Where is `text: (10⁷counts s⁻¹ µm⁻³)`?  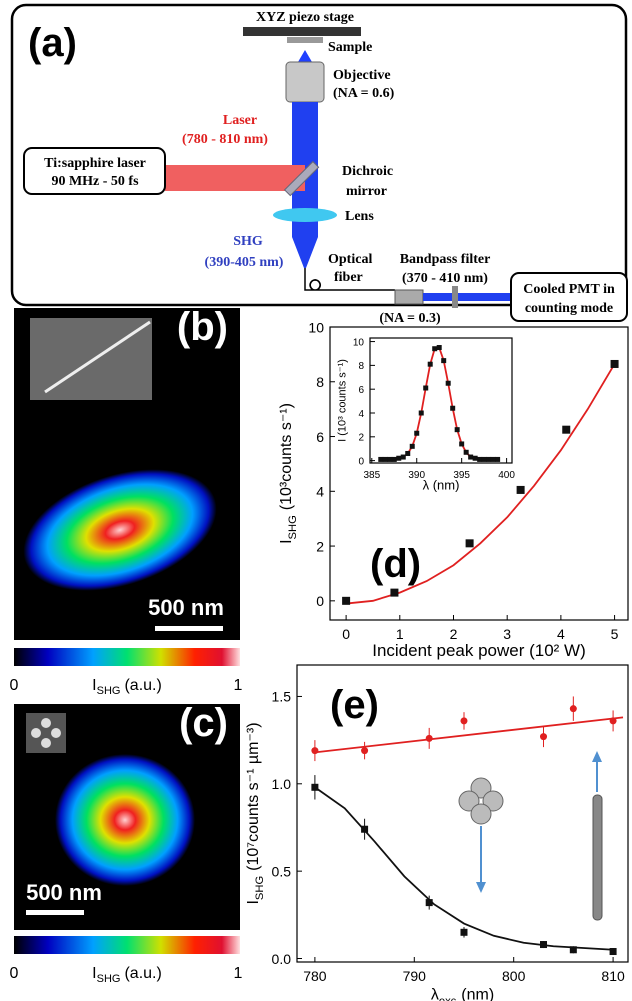
text: (10⁷counts s⁻¹ µm⁻³) is located at coordinates (253, 796).